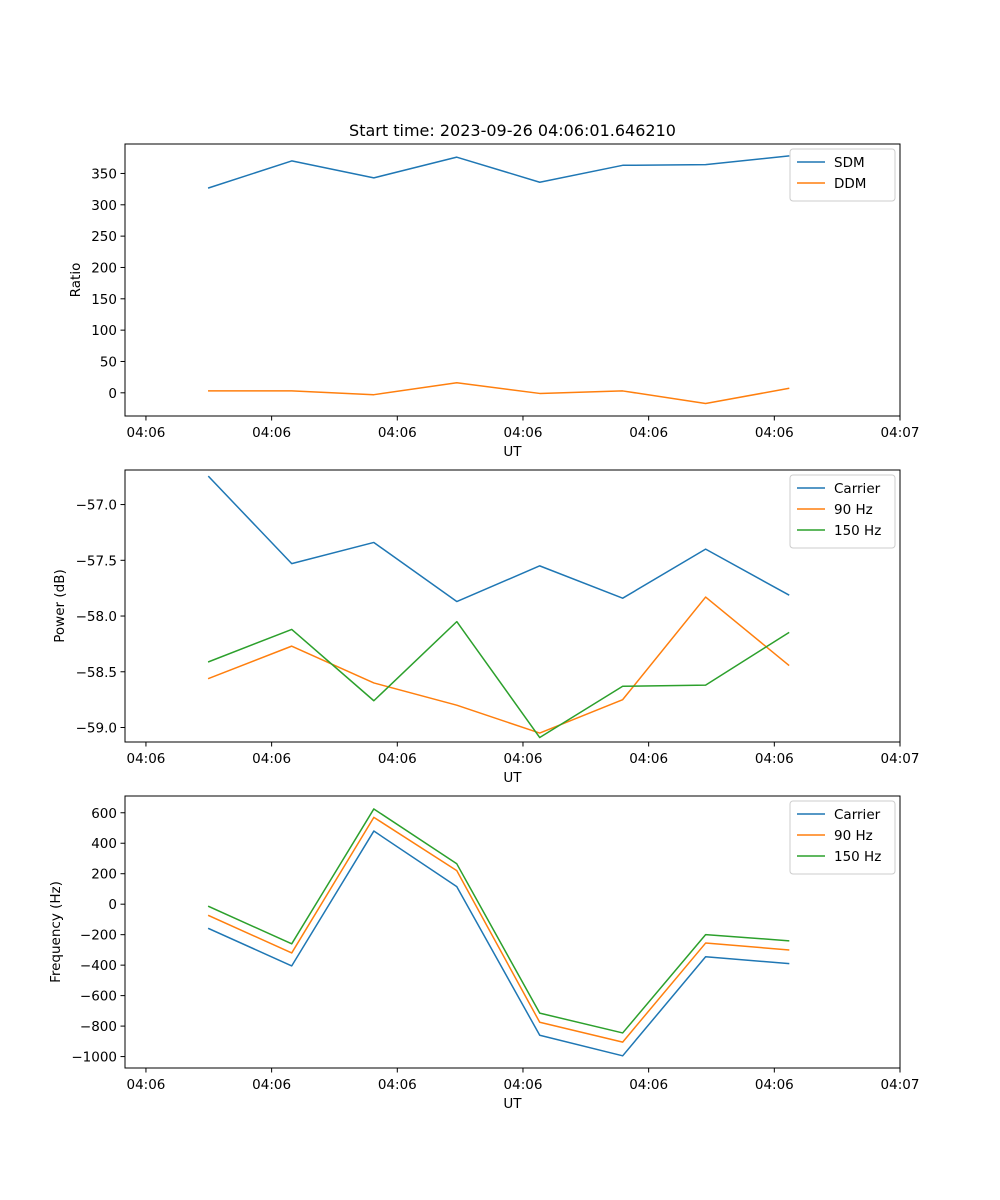 Image resolution: width=1000 pixels, height=1200 pixels. I want to click on frequency-legend-label-150-hz: 150 Hz, so click(857, 857).